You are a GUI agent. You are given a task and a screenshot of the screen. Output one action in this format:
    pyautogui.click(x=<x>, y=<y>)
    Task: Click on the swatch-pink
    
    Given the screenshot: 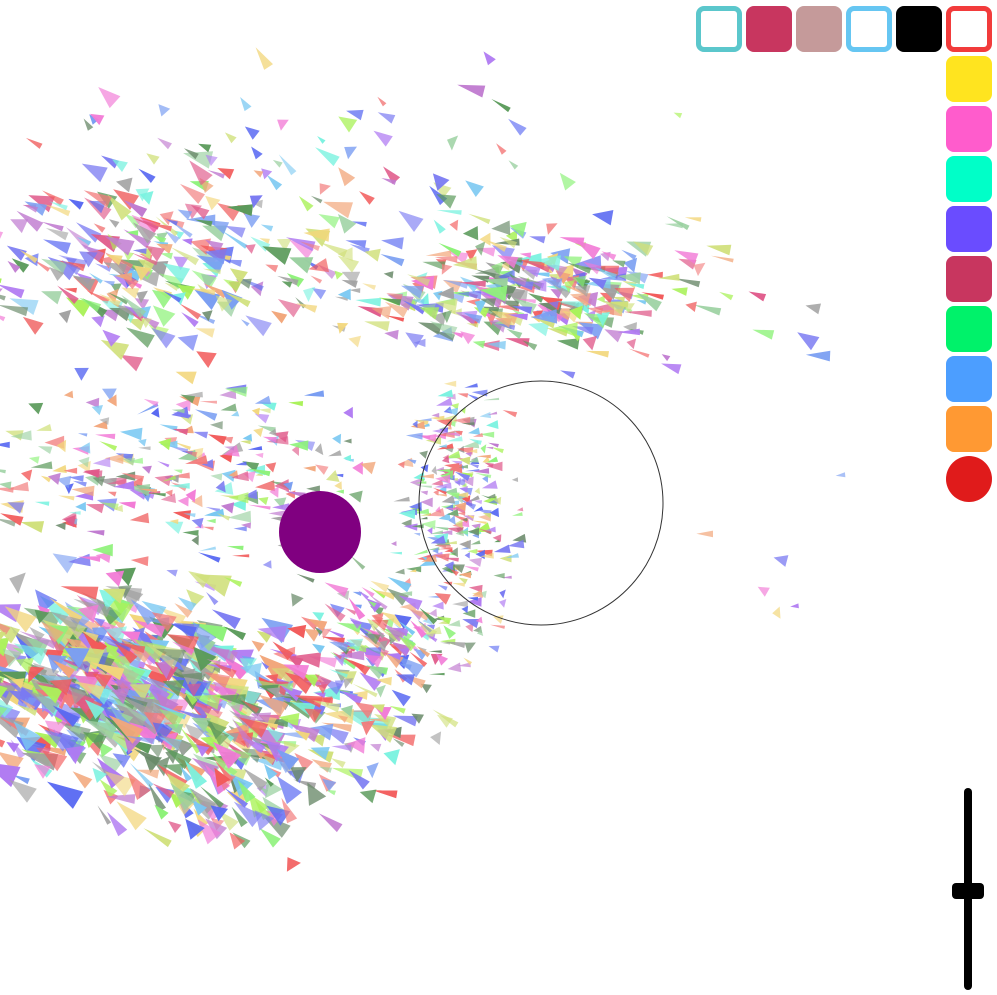 What is the action you would take?
    pyautogui.click(x=969, y=129)
    